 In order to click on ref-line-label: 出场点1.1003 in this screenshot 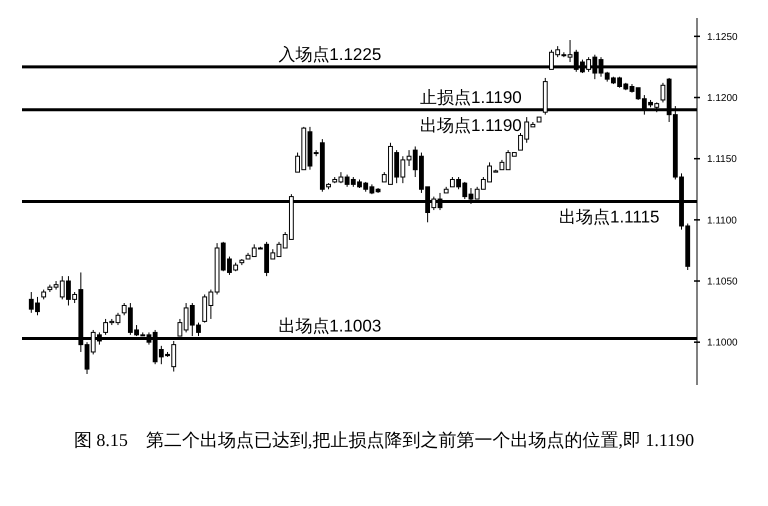, I will do `click(330, 326)`.